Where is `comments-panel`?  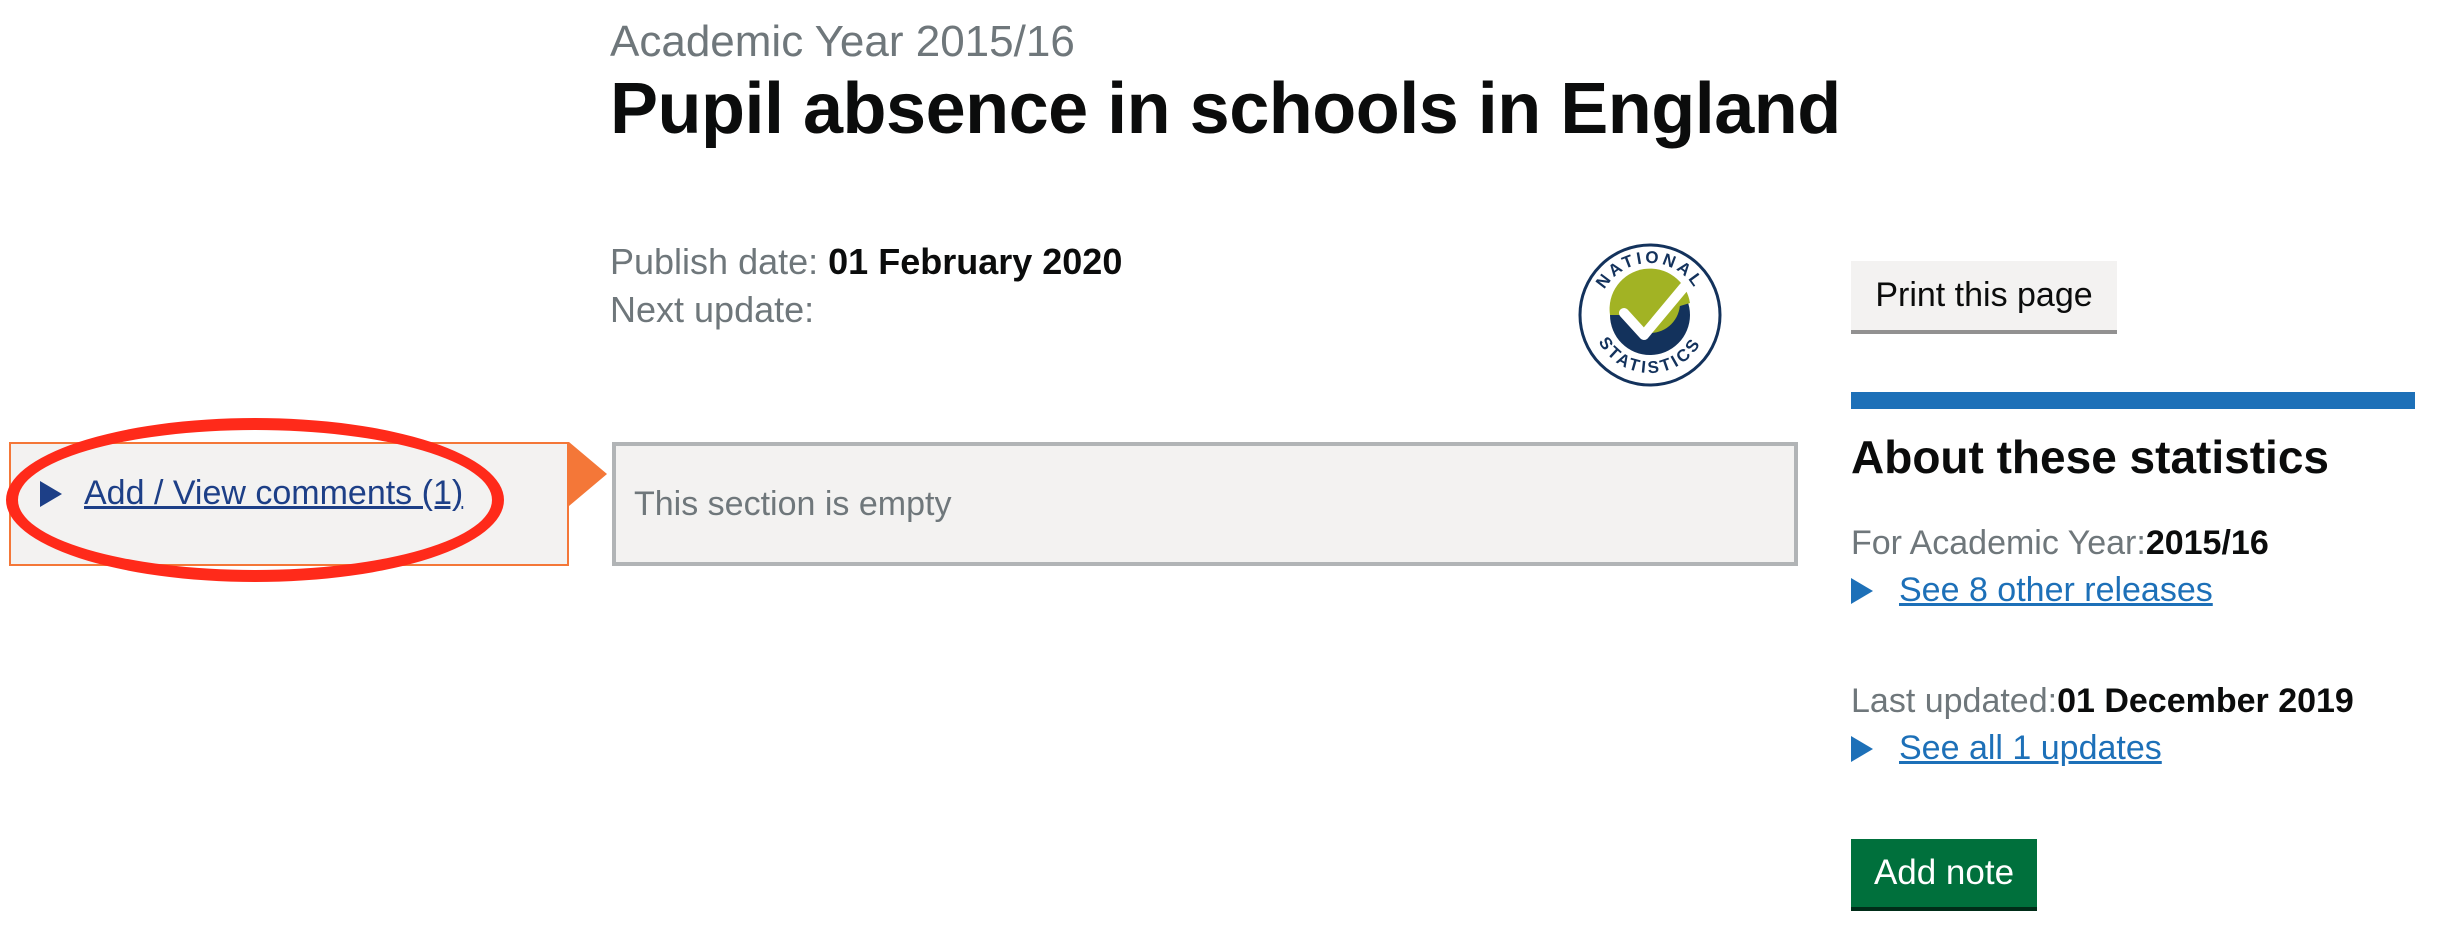
comments-panel is located at coordinates (289, 504).